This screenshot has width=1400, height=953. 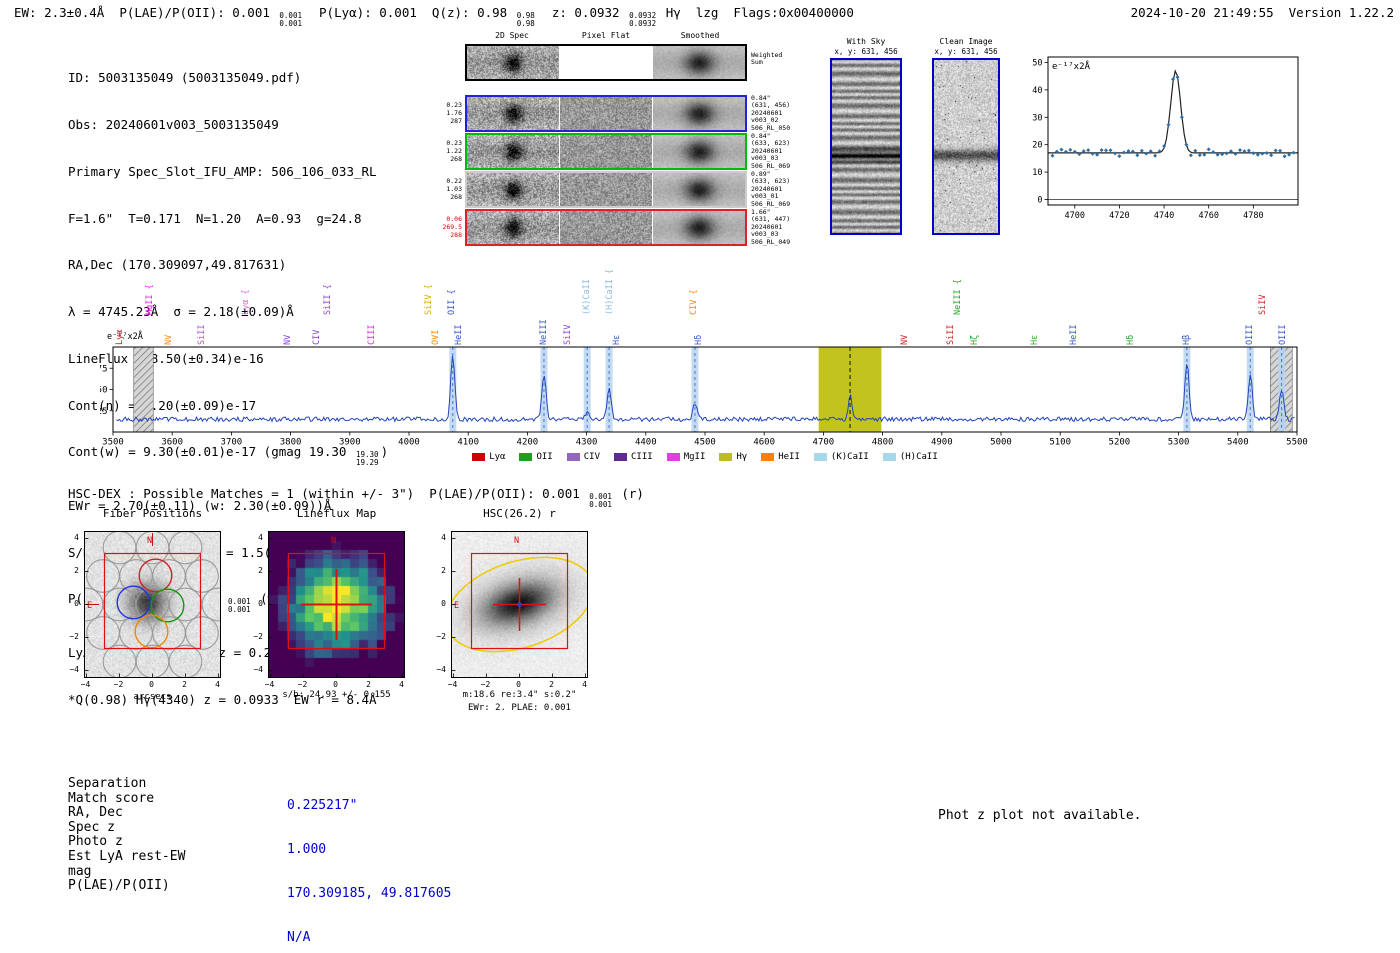 I want to click on with-sky-image, so click(x=866, y=146).